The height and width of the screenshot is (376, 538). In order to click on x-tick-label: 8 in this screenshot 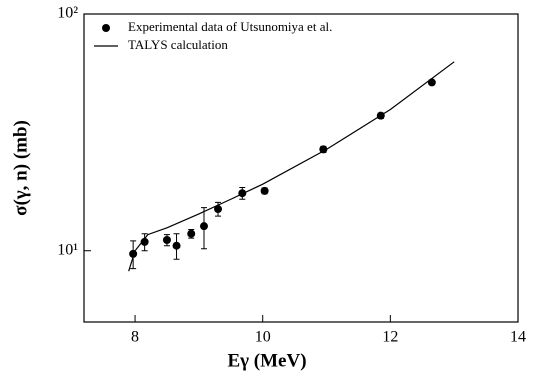, I will do `click(135, 337)`.